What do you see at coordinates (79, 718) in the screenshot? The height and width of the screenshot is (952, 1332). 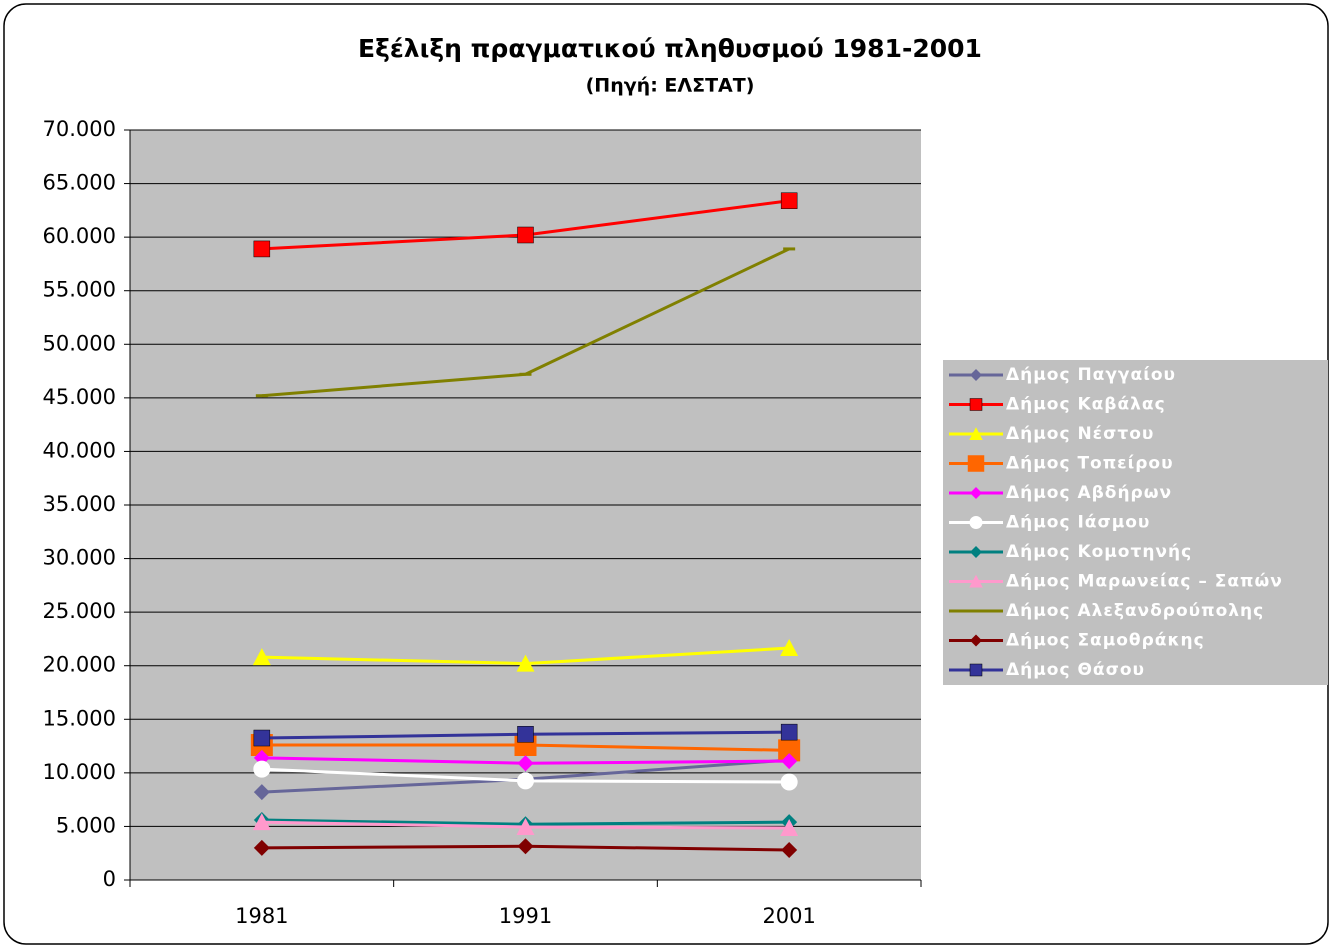 I see `y-tick-label: 15.000` at bounding box center [79, 718].